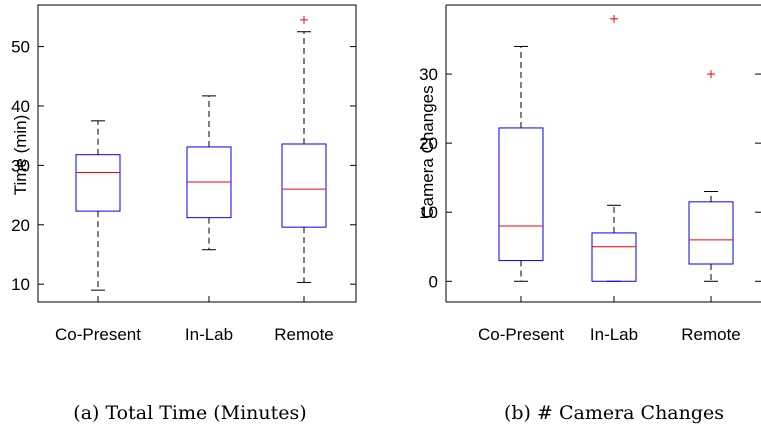 This screenshot has width=761, height=431. I want to click on caption-b: (b) # Camera Changes, so click(614, 413).